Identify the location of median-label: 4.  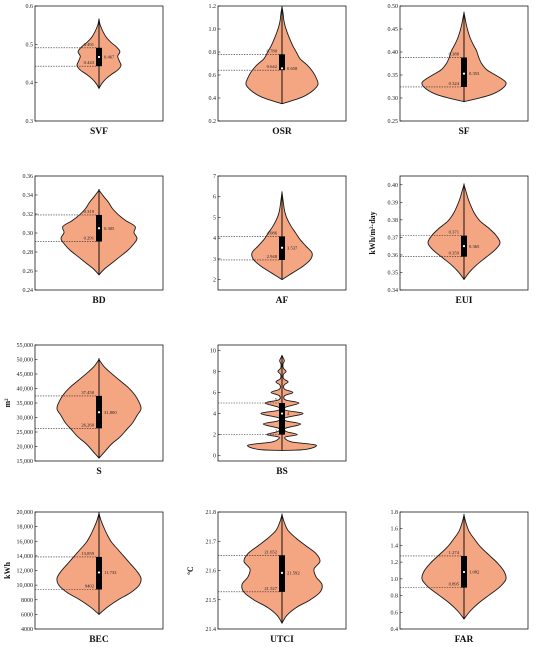
(288, 413).